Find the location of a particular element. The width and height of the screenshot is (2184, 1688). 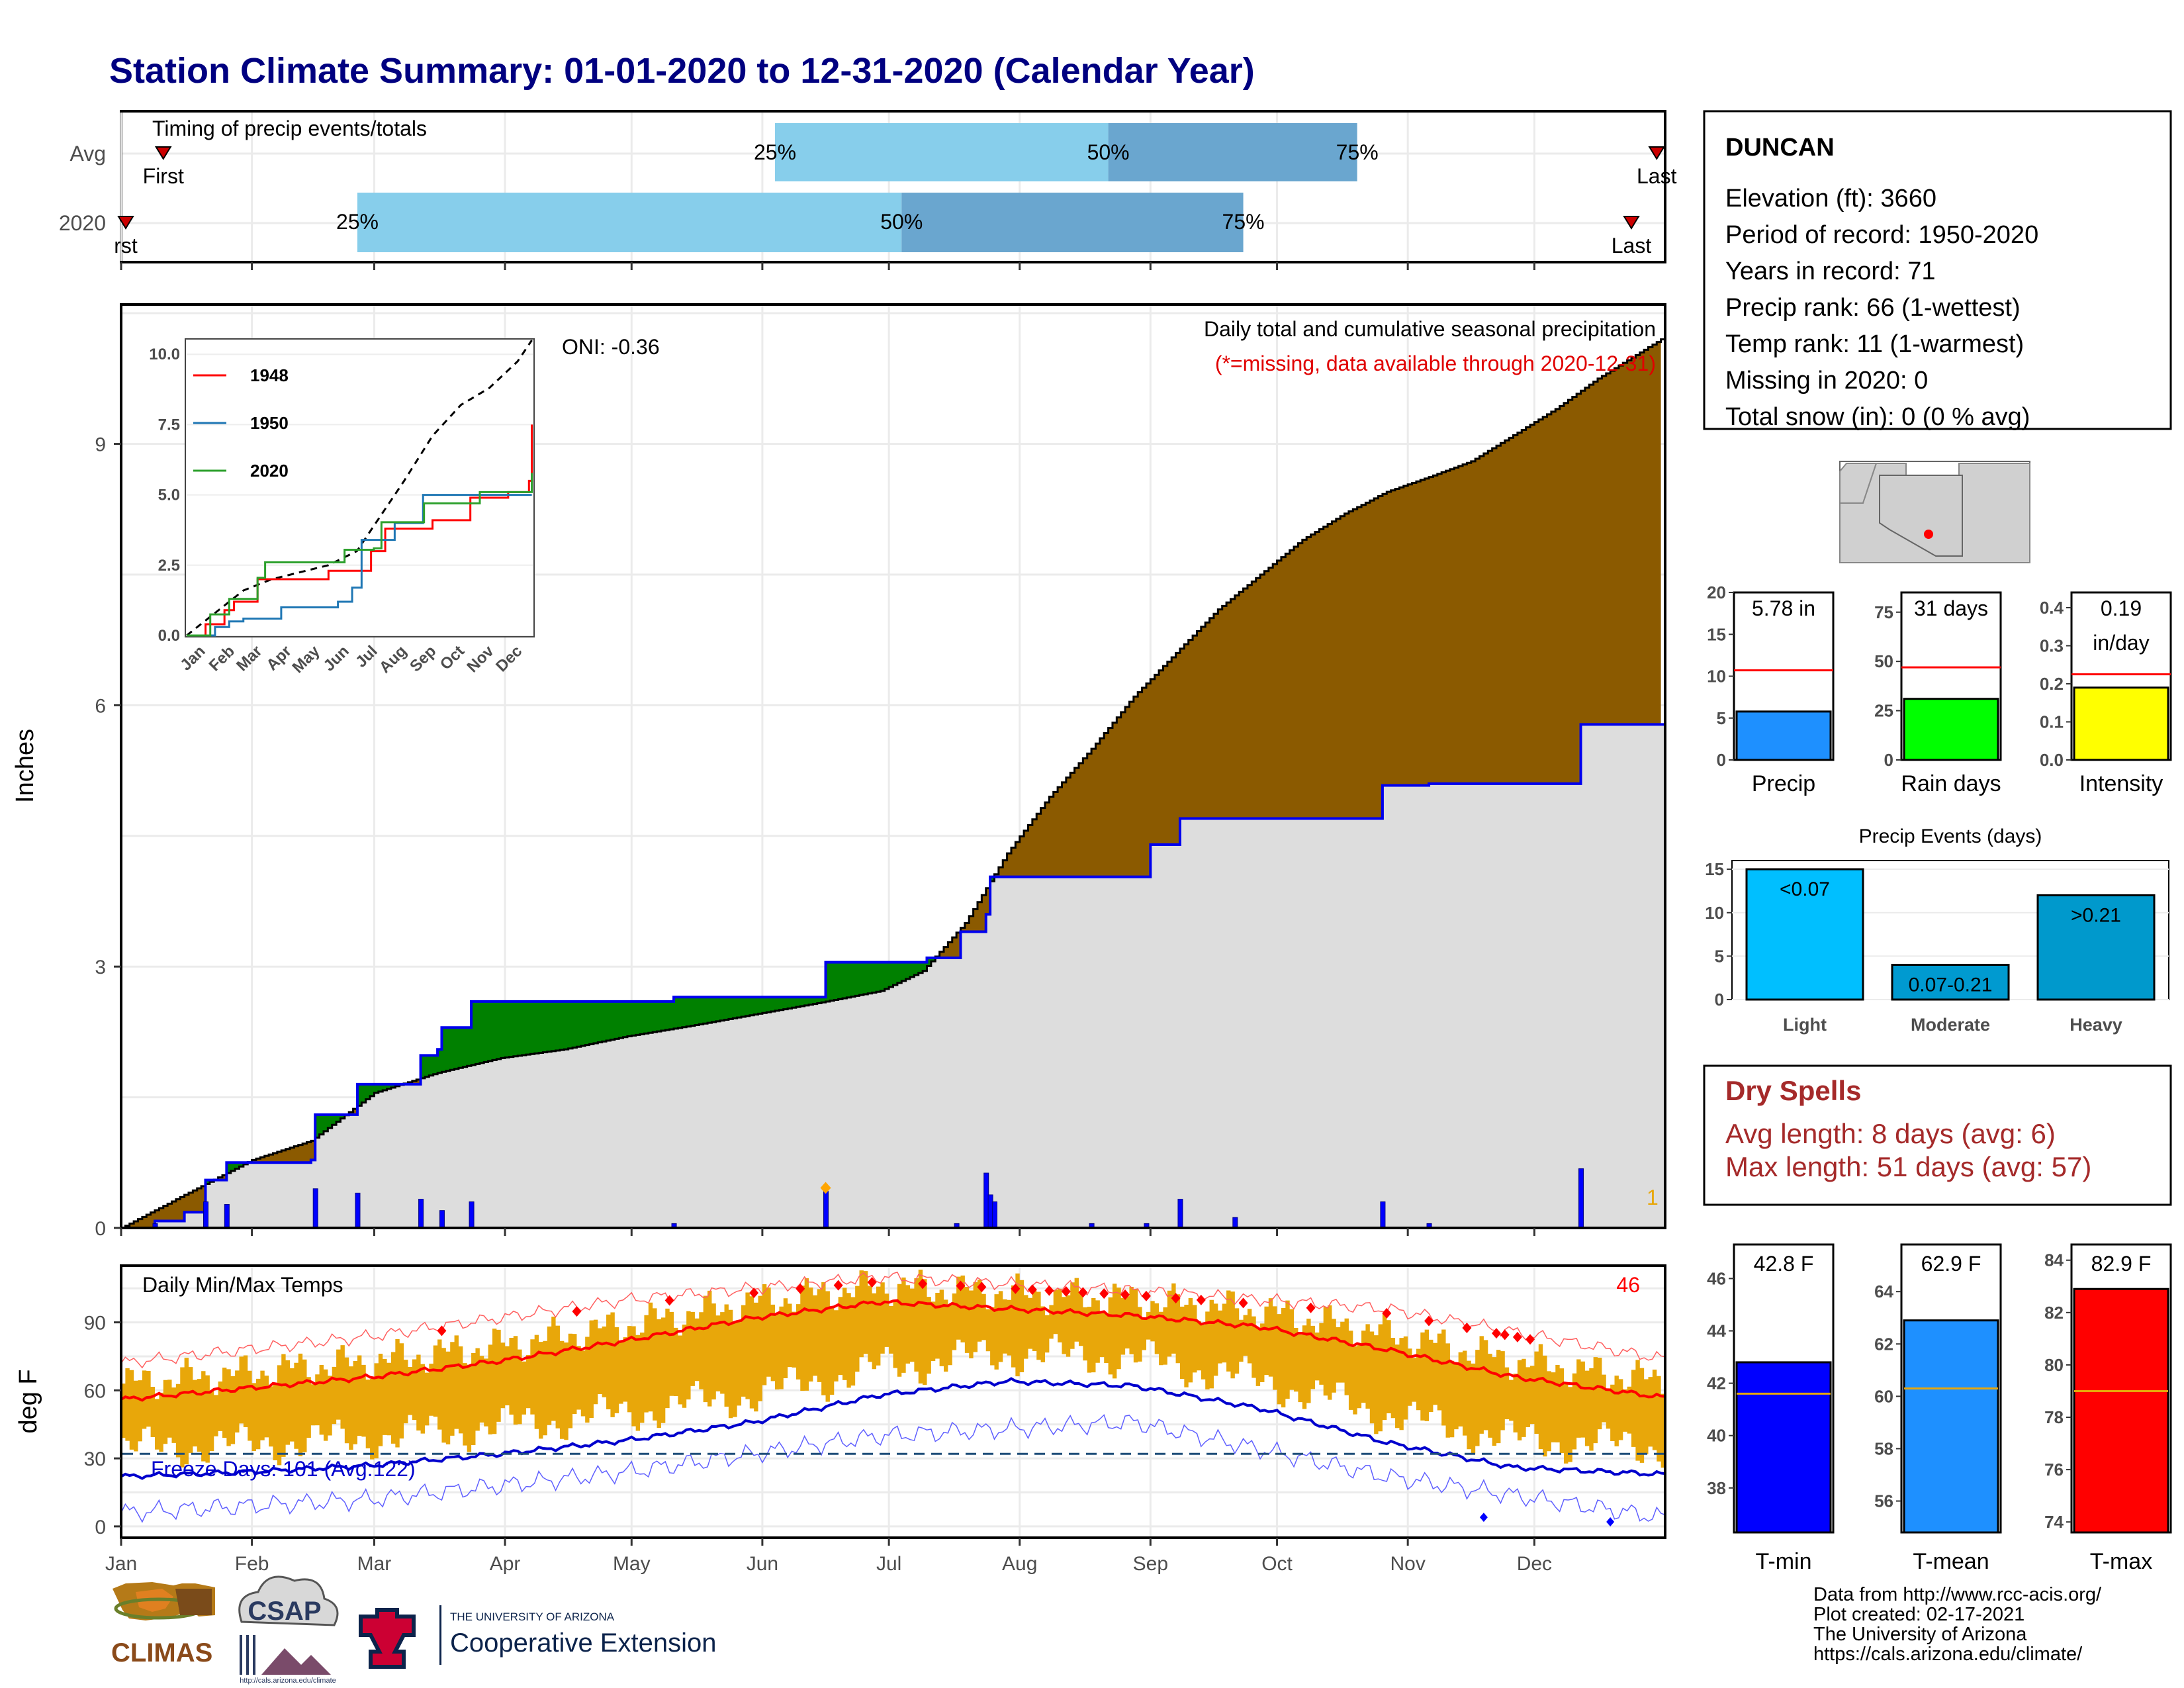

record-low-line is located at coordinates (893, 1468).